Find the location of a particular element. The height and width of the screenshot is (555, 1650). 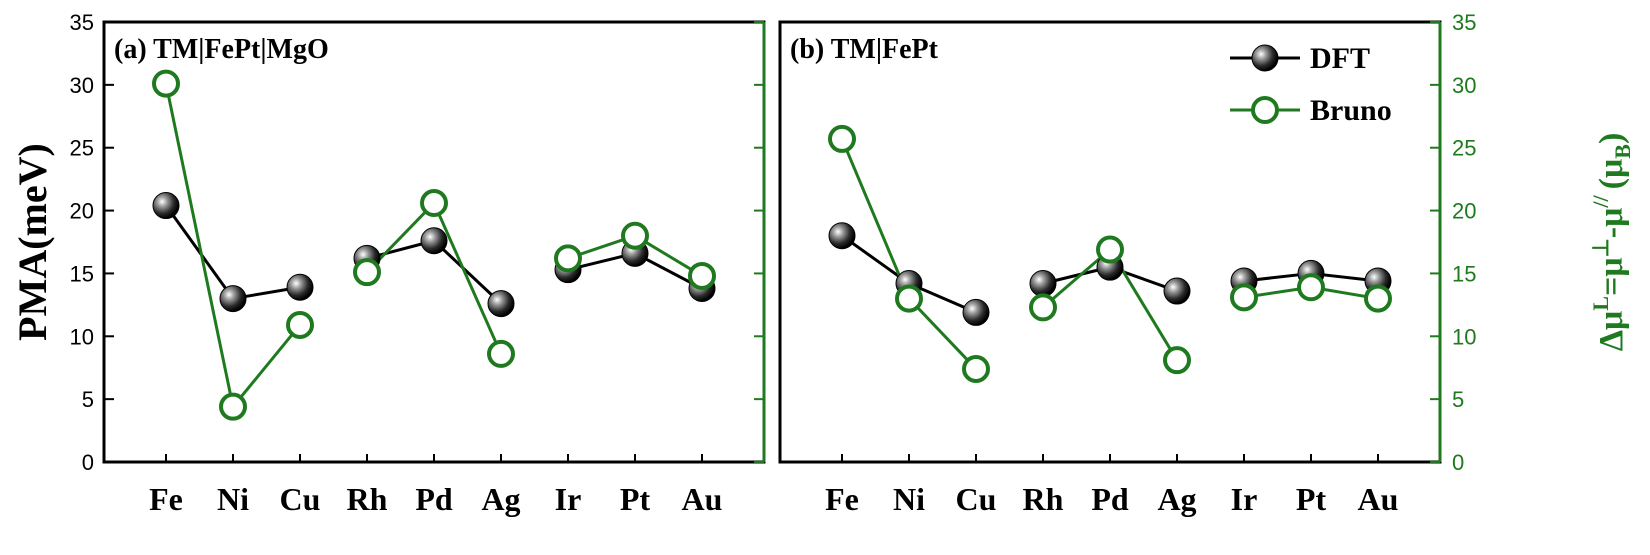

left-axis-label: PMA(meV) is located at coordinates (32, 242).